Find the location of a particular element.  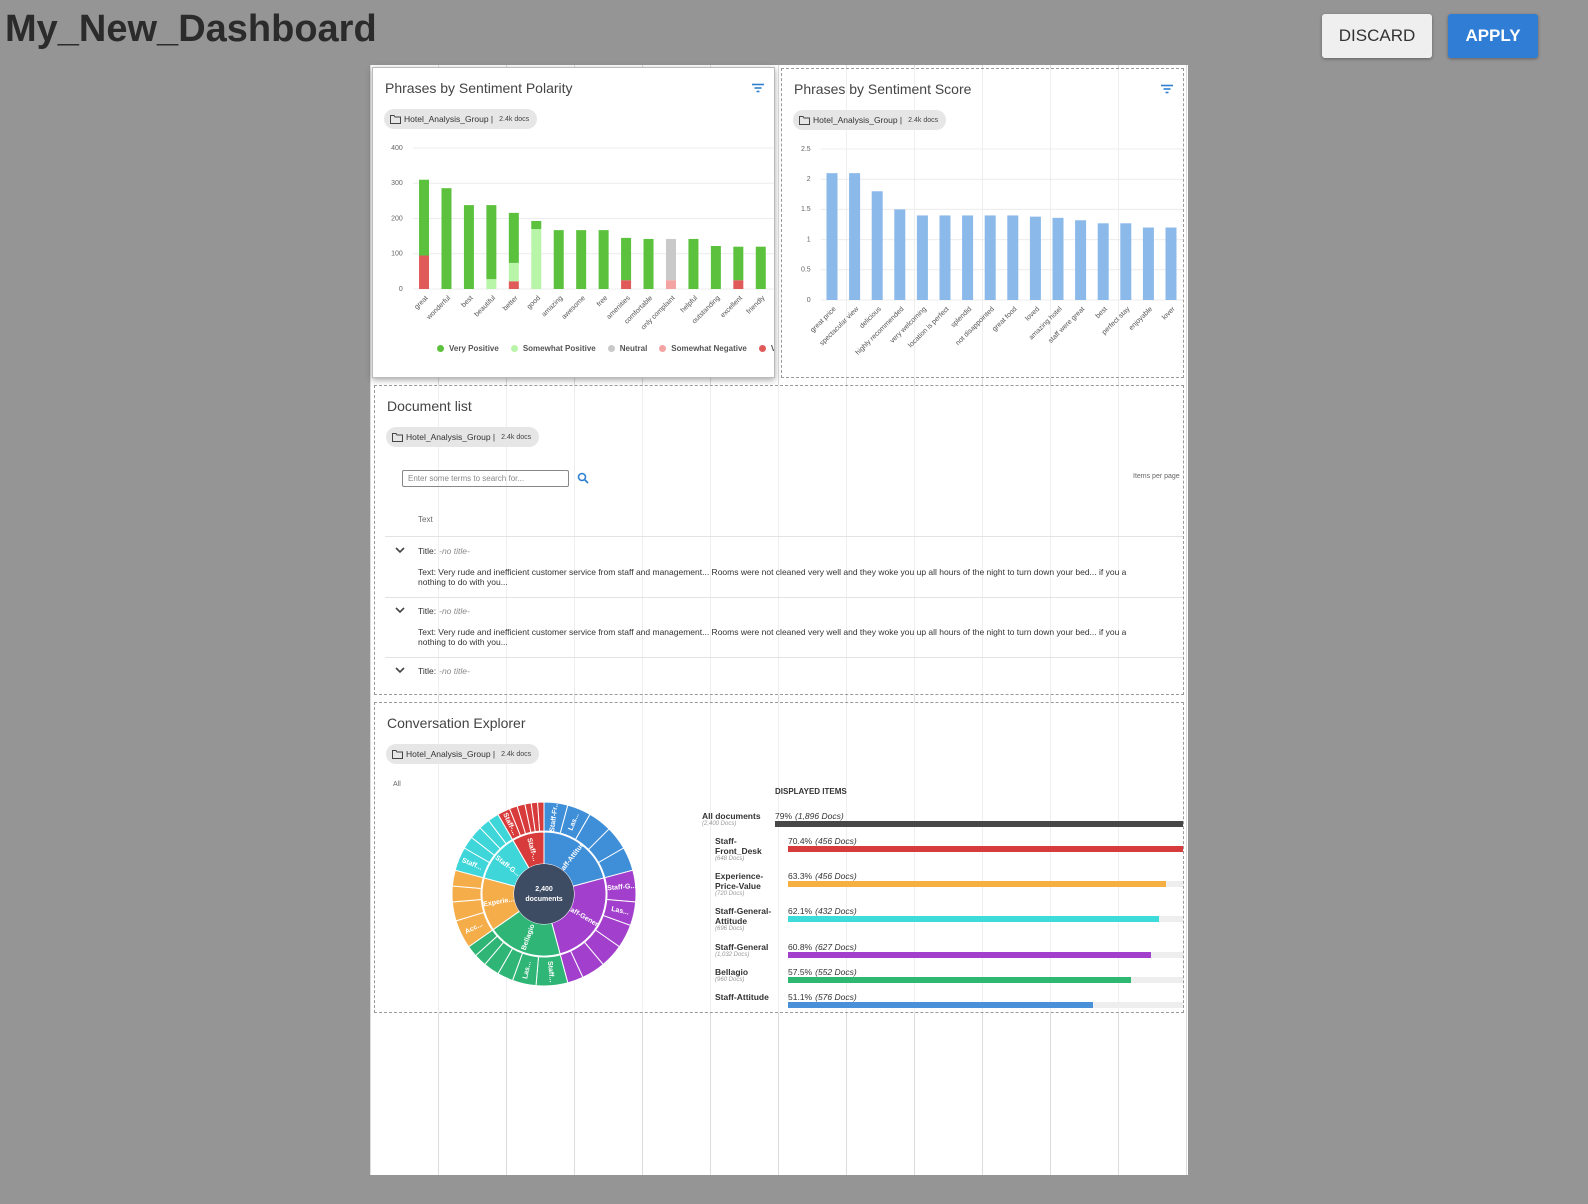

x-tick-label: location is perfect is located at coordinates (929, 328).